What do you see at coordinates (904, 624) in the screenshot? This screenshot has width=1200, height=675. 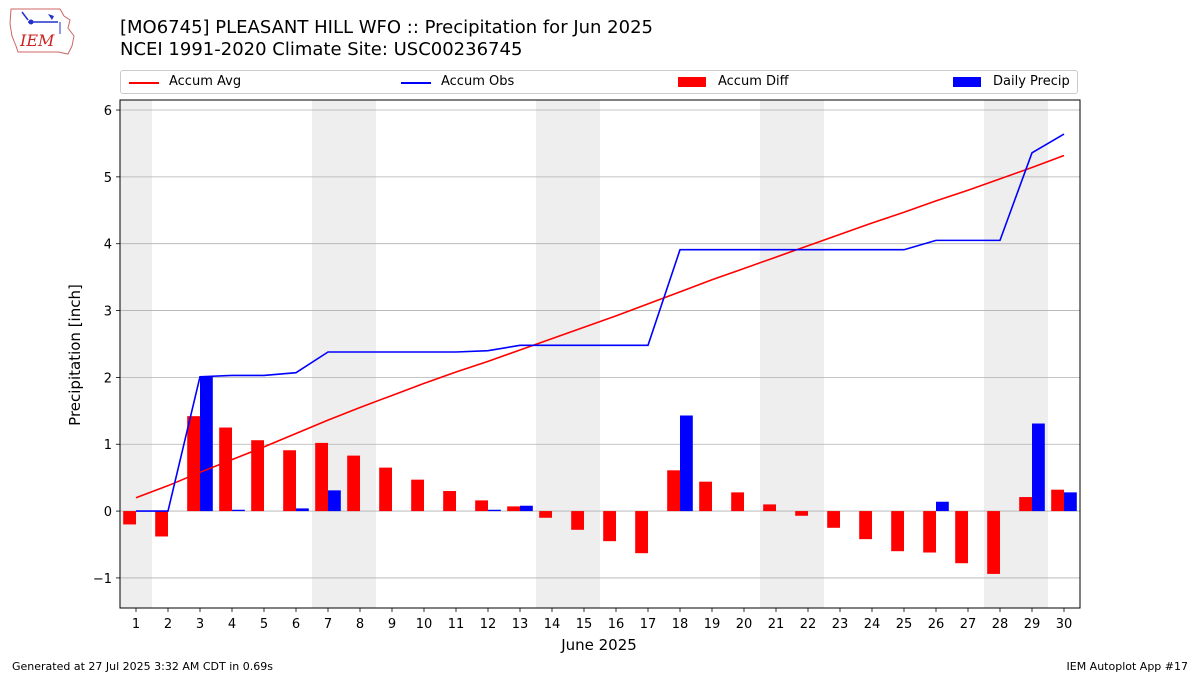 I see `x-tick-label: 25` at bounding box center [904, 624].